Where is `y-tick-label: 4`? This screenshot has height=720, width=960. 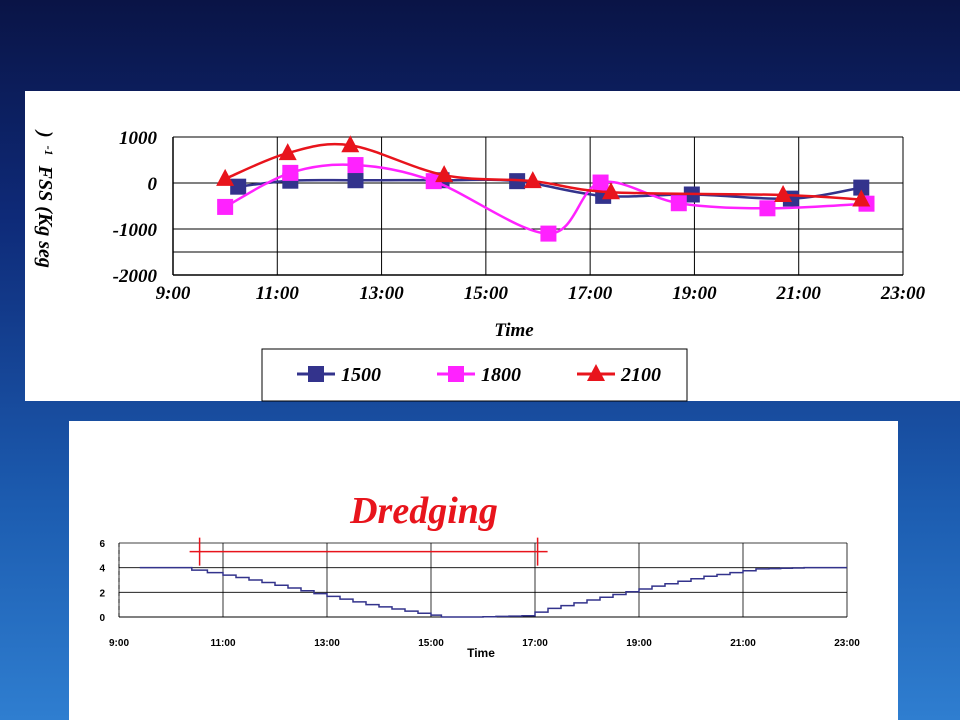 y-tick-label: 4 is located at coordinates (102, 569).